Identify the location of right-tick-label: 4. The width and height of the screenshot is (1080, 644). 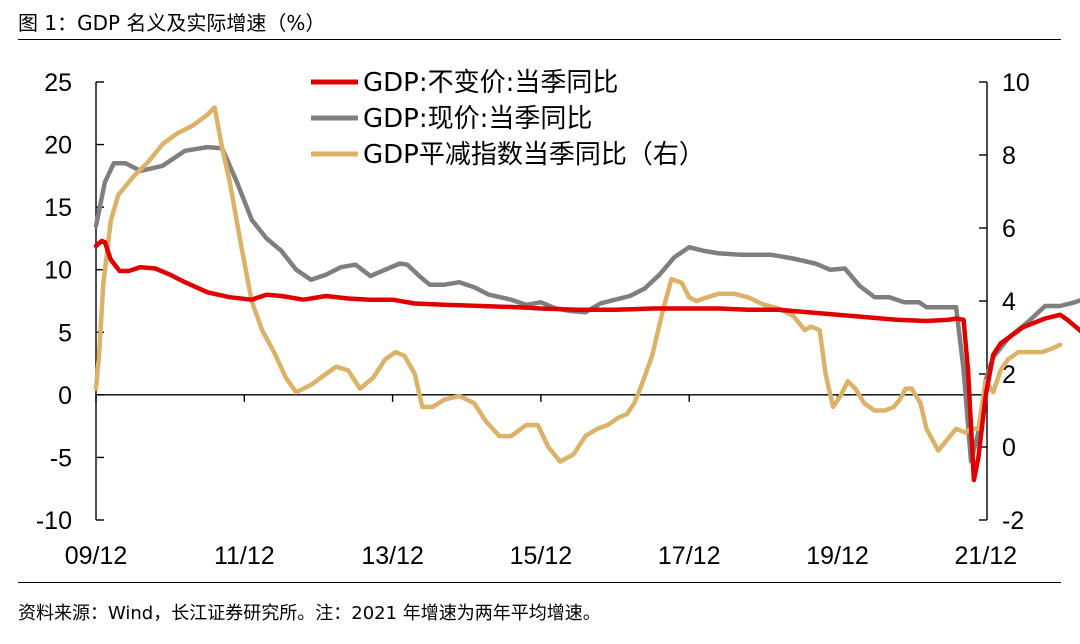
(1009, 302).